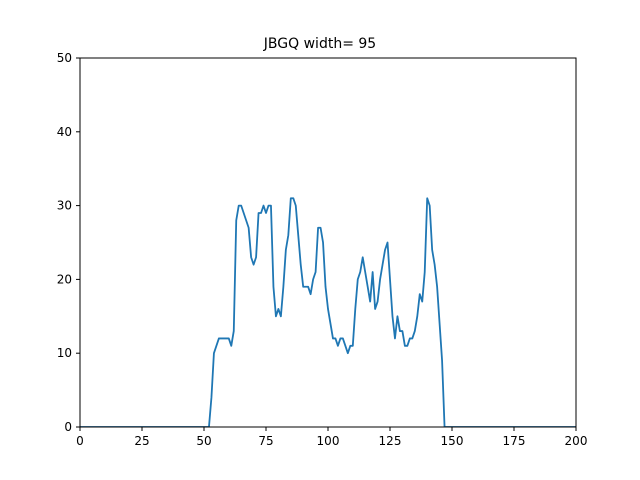 This screenshot has height=480, width=640. What do you see at coordinates (265, 441) in the screenshot?
I see `x-tick-label: 75` at bounding box center [265, 441].